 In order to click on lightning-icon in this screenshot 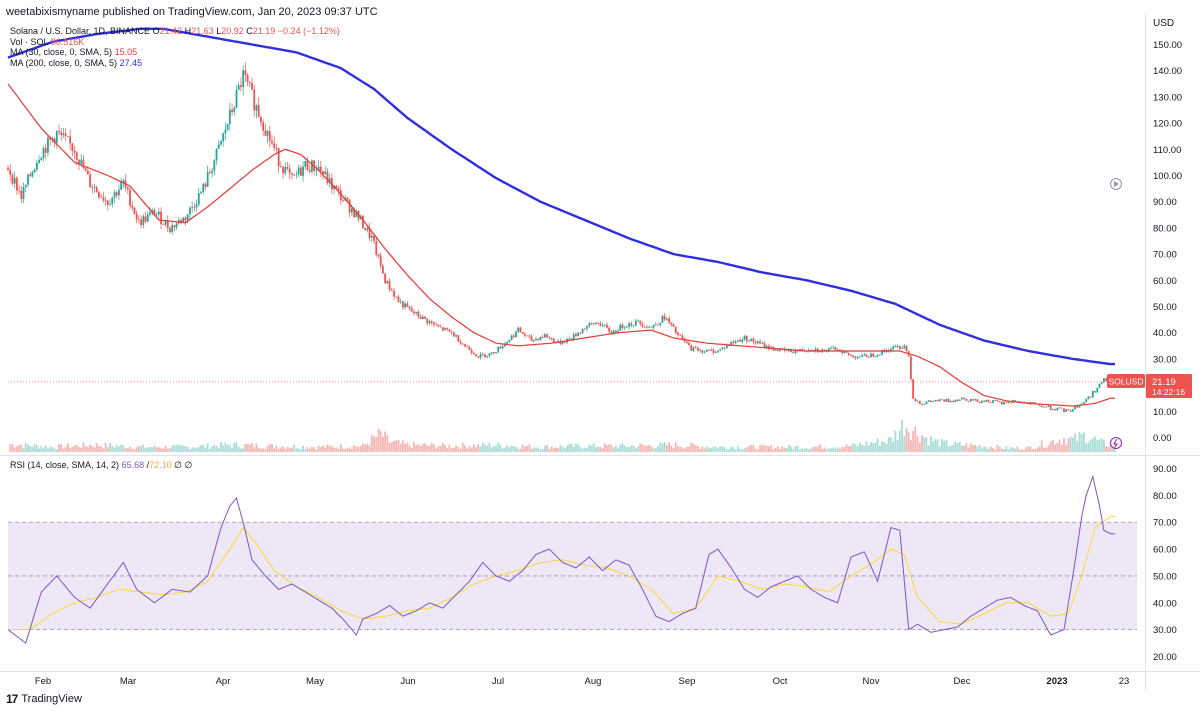, I will do `click(1116, 443)`.